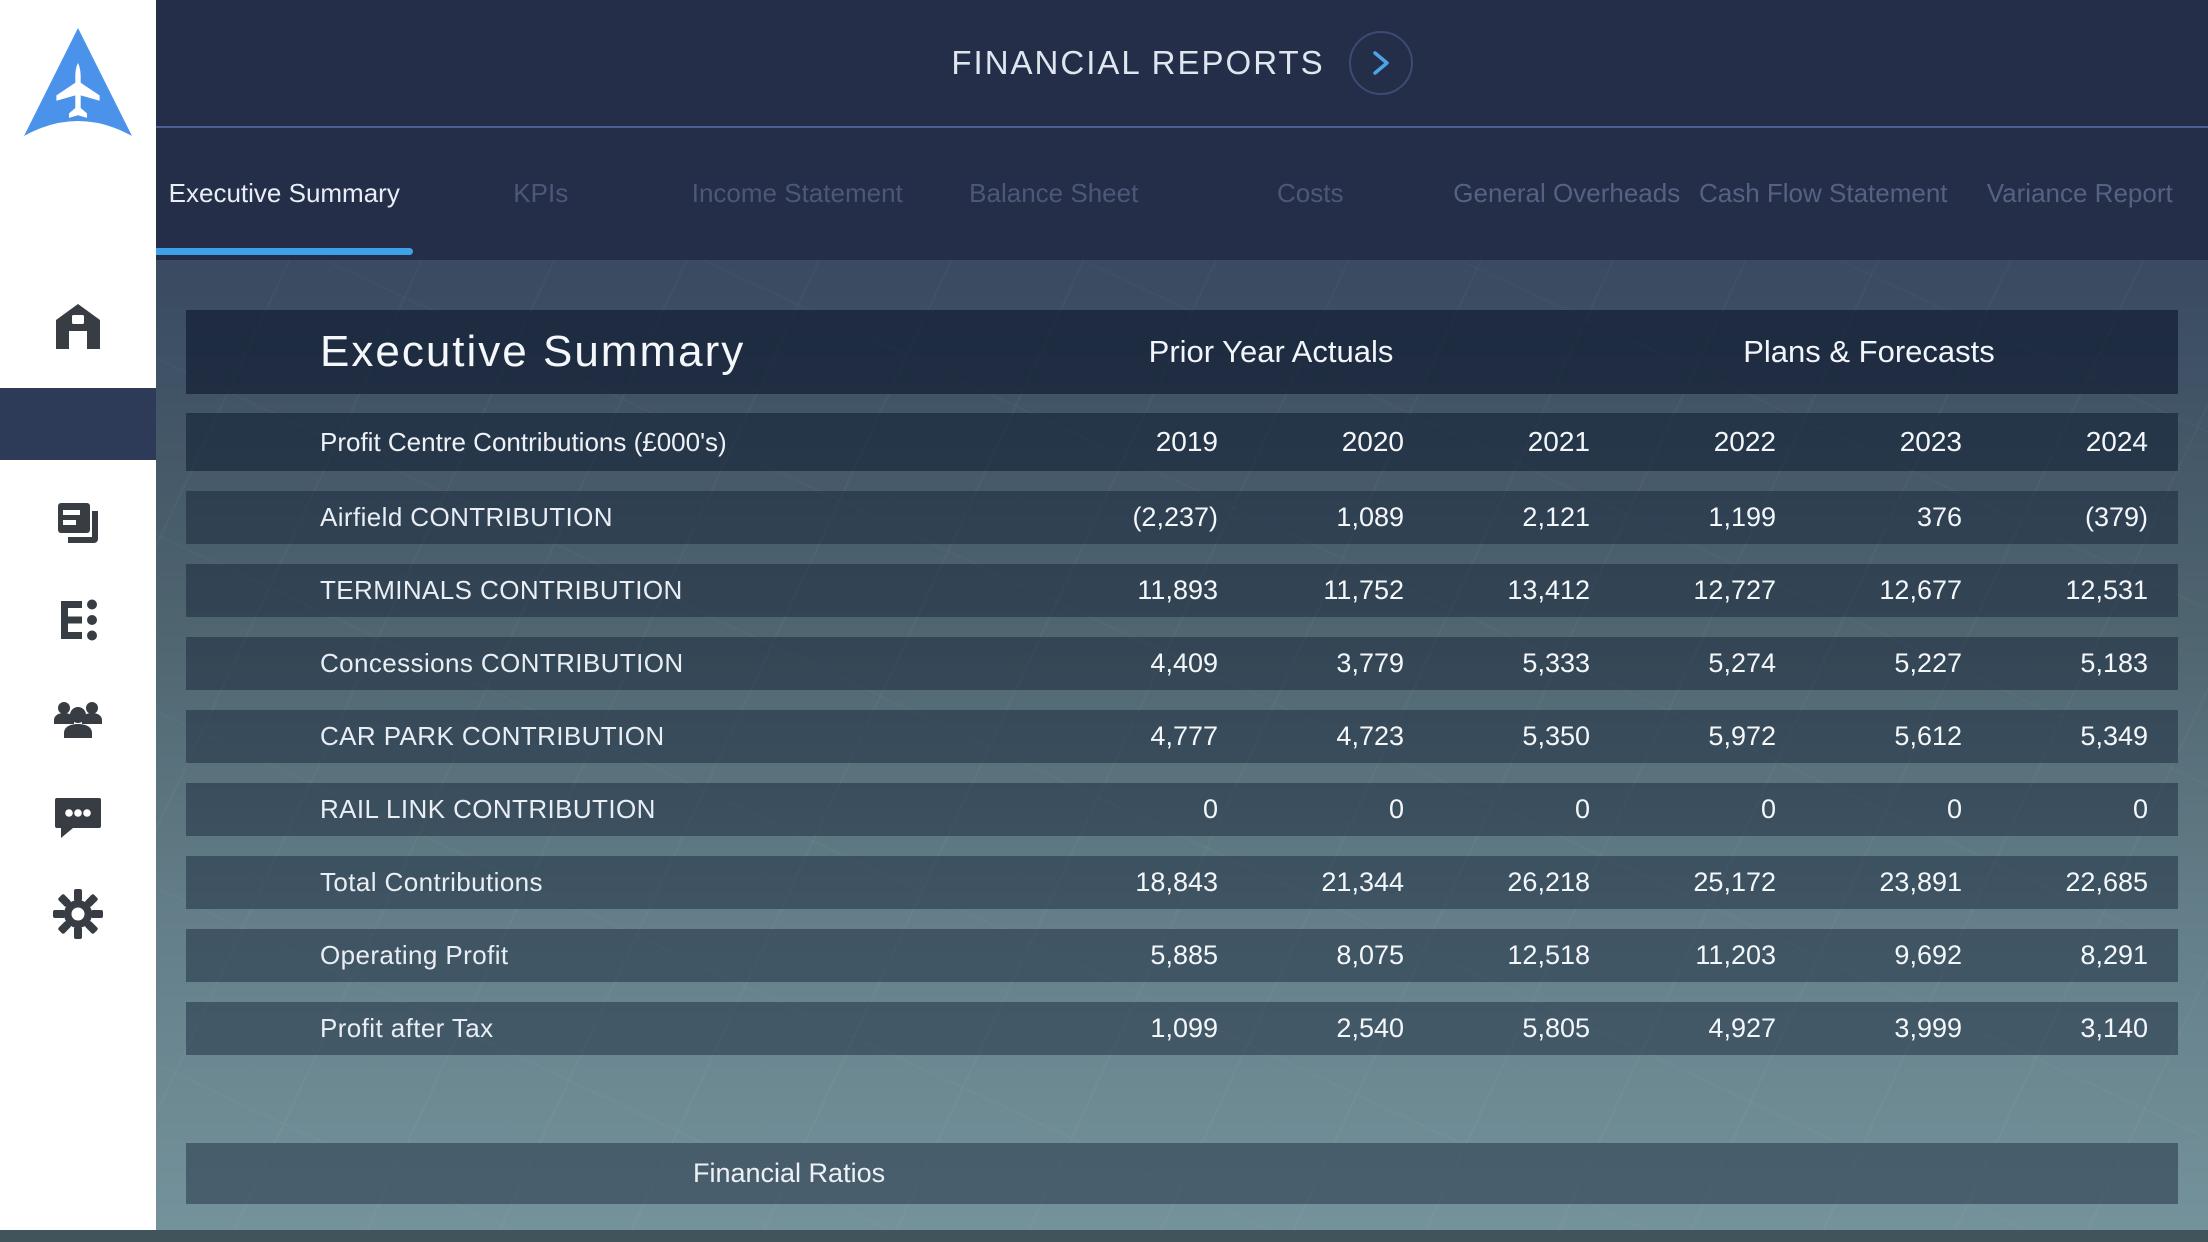 The width and height of the screenshot is (2208, 1242). I want to click on list-icon, so click(78, 620).